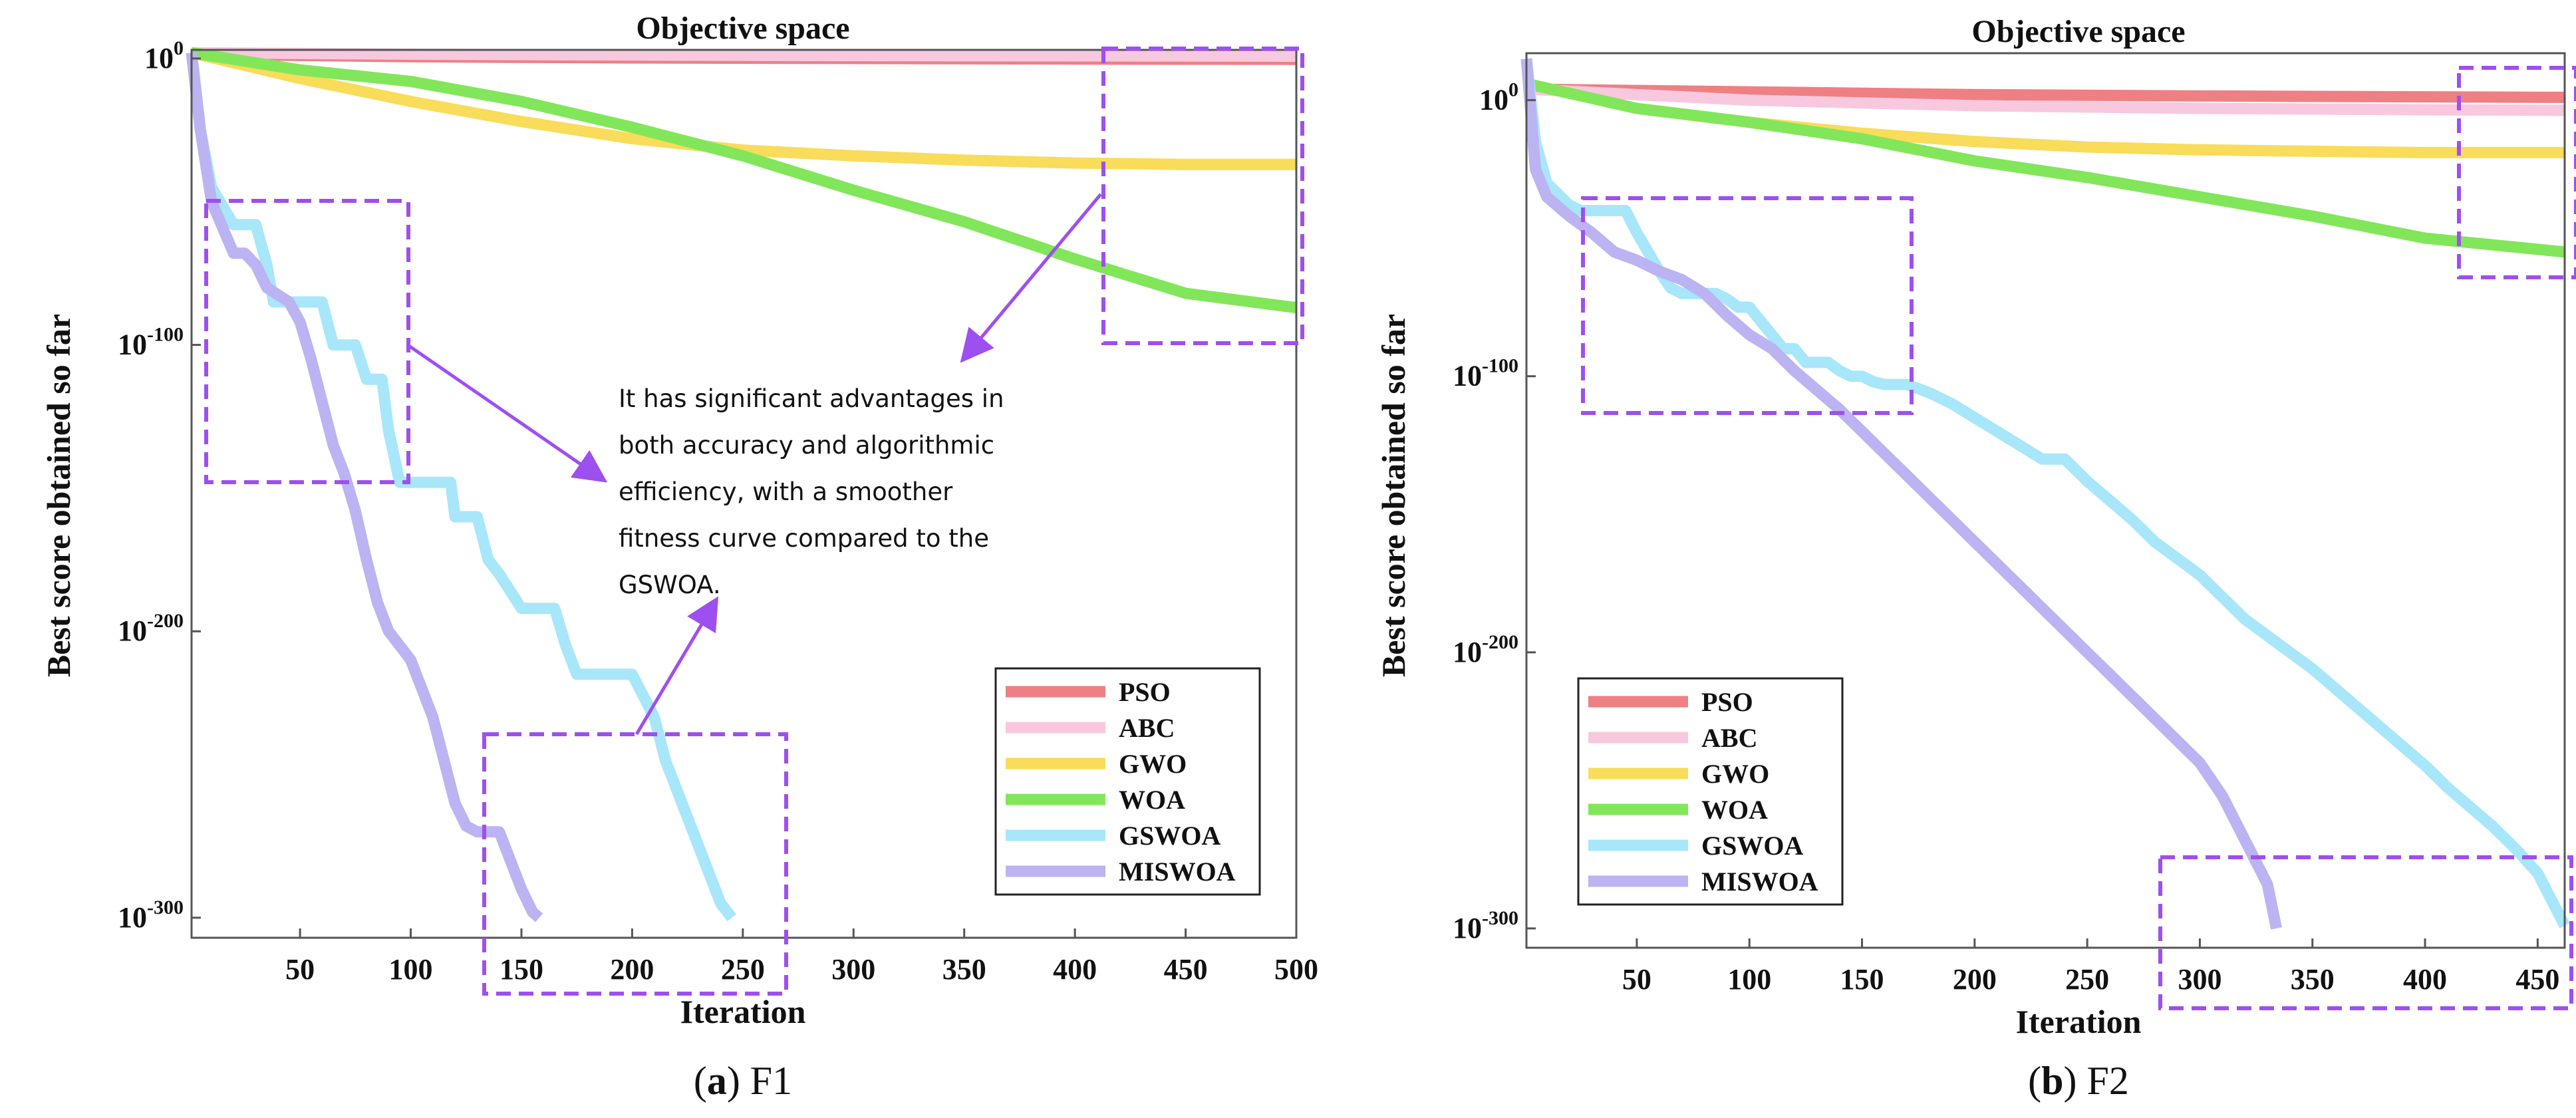  Describe the element at coordinates (1296, 969) in the screenshot. I see `x-tick-label: 500` at that location.